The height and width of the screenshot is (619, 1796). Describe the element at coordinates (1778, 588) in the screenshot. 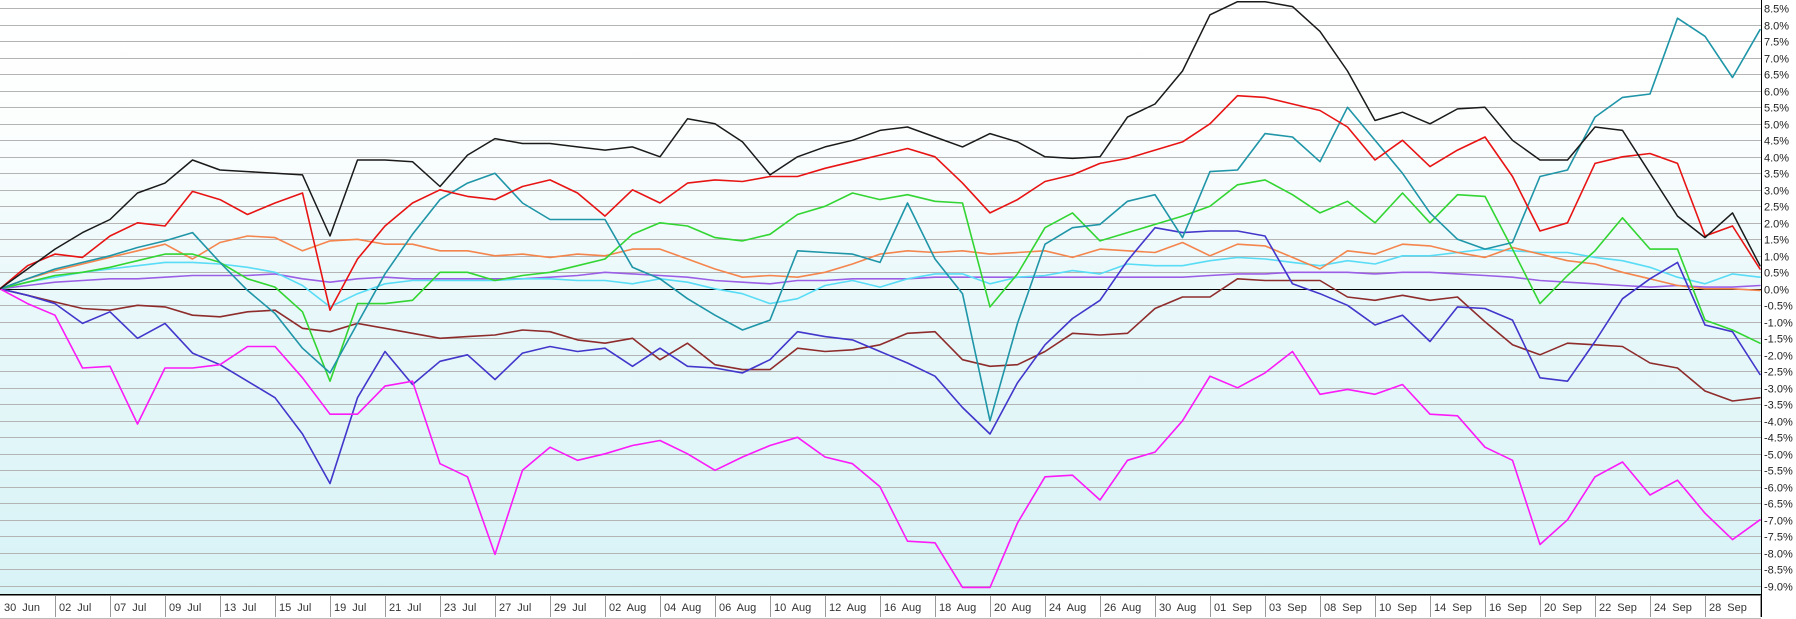

I see `y-tick-label: -9.0%` at that location.